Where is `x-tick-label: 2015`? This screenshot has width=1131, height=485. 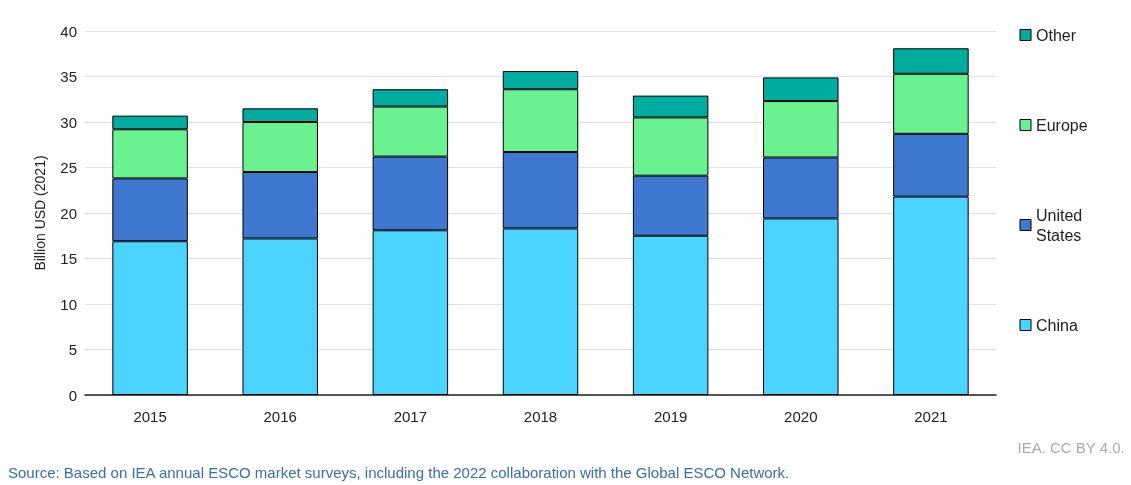 x-tick-label: 2015 is located at coordinates (150, 416).